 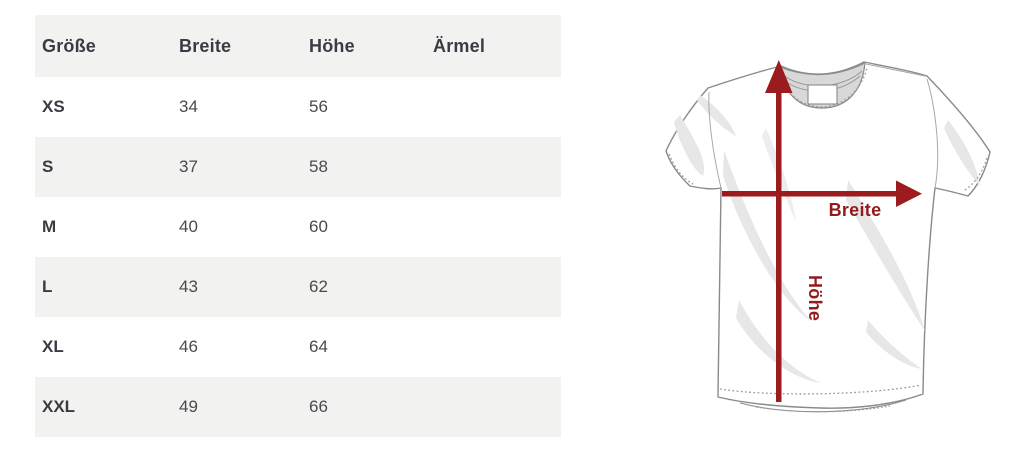 What do you see at coordinates (298, 107) in the screenshot?
I see `table-row-xs: XS 34 56` at bounding box center [298, 107].